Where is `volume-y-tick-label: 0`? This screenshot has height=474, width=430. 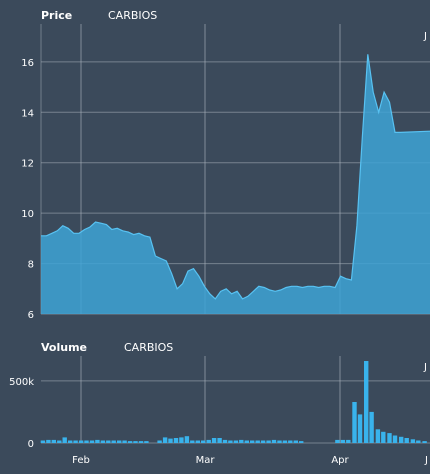
volume-y-tick-label: 0 is located at coordinates (31, 444).